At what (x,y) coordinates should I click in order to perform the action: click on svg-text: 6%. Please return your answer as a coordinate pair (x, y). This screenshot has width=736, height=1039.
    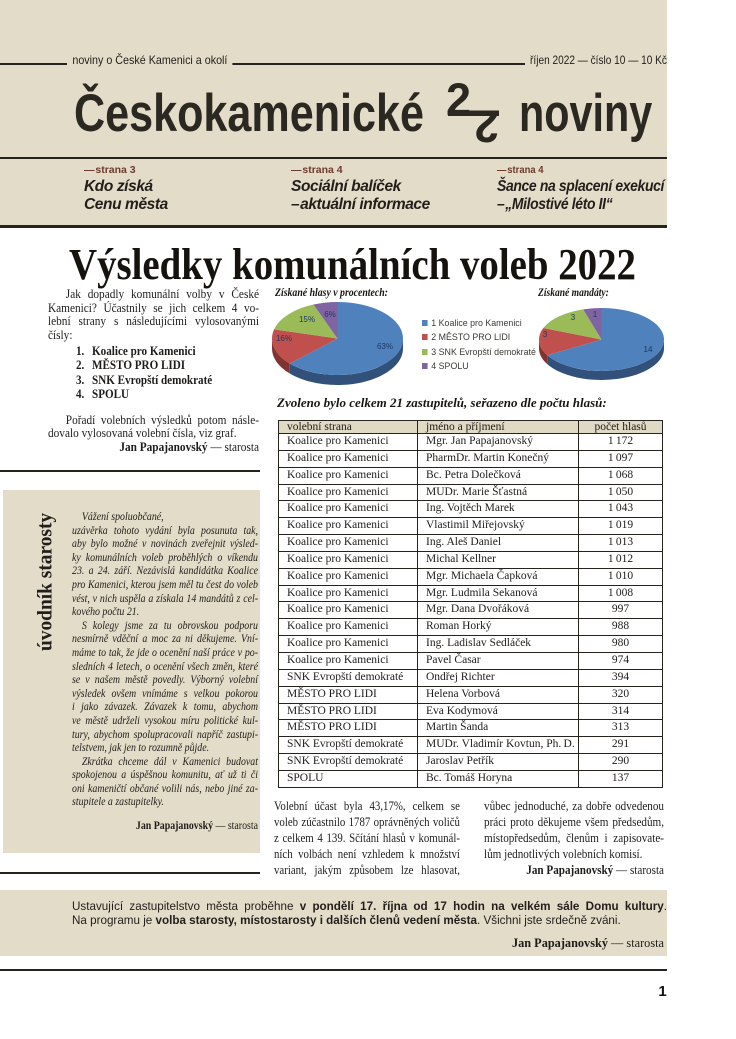
    Looking at the image, I should click on (330, 314).